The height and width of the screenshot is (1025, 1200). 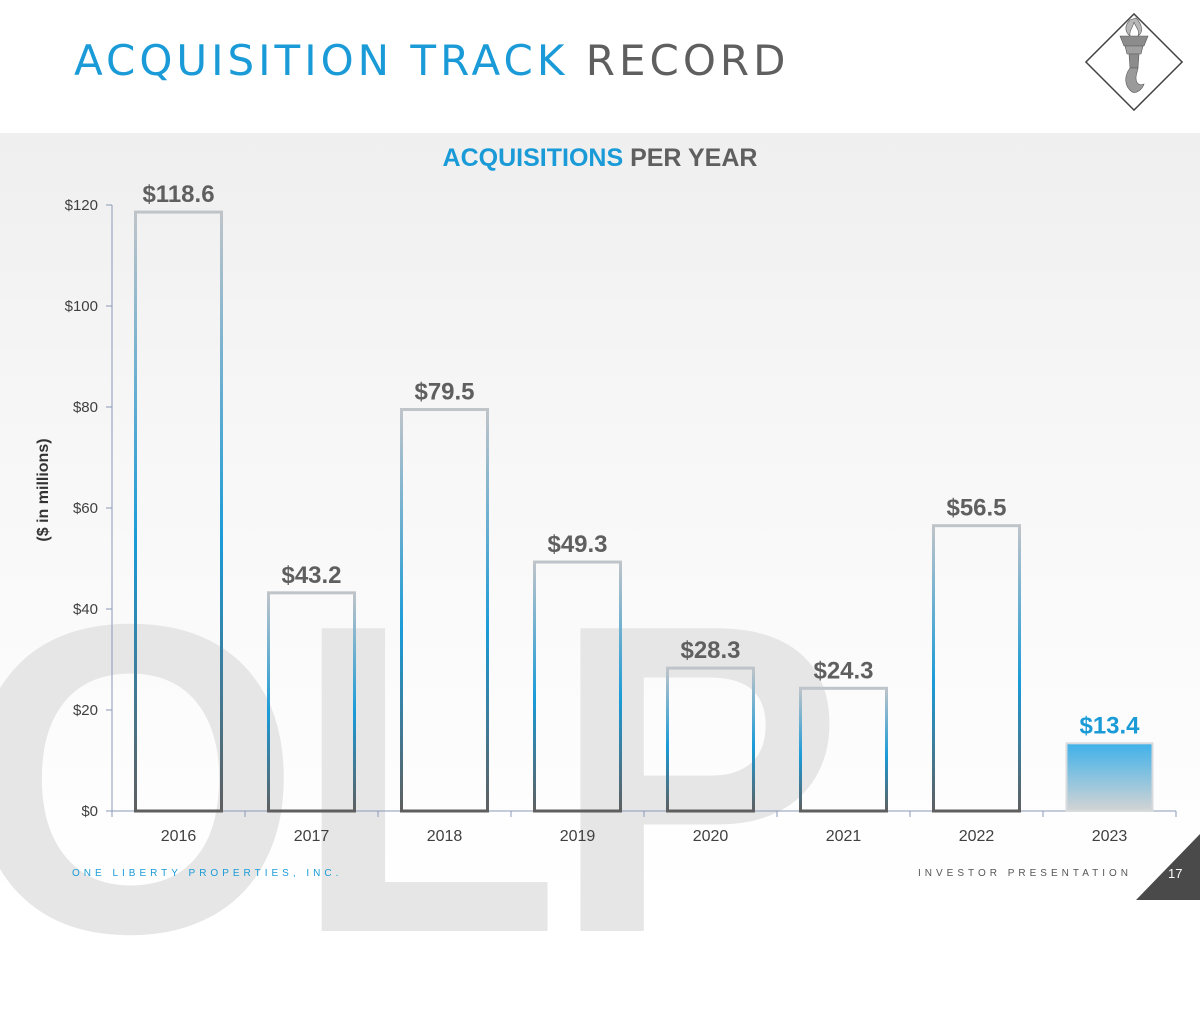 I want to click on x-tick-label: 2021, so click(x=844, y=836).